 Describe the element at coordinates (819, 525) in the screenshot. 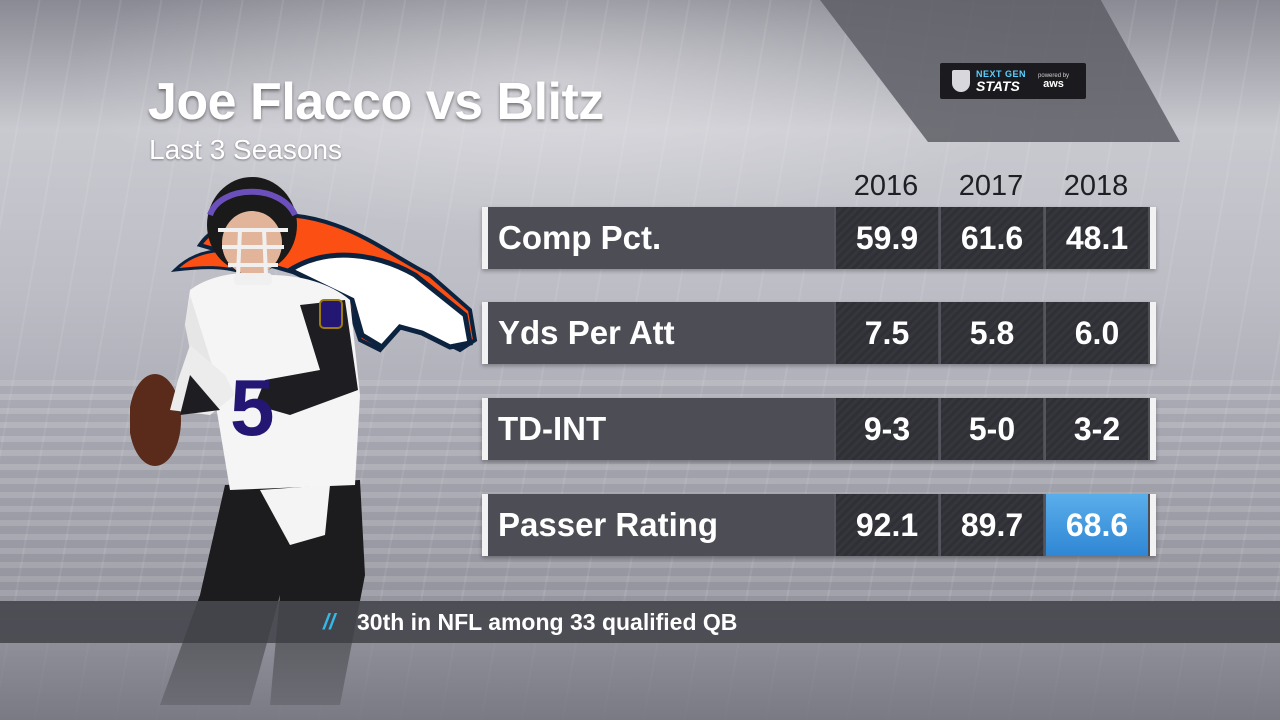

I see `stat-row-passer-rating: Passer Rating 92.1 89.7 68.6` at that location.